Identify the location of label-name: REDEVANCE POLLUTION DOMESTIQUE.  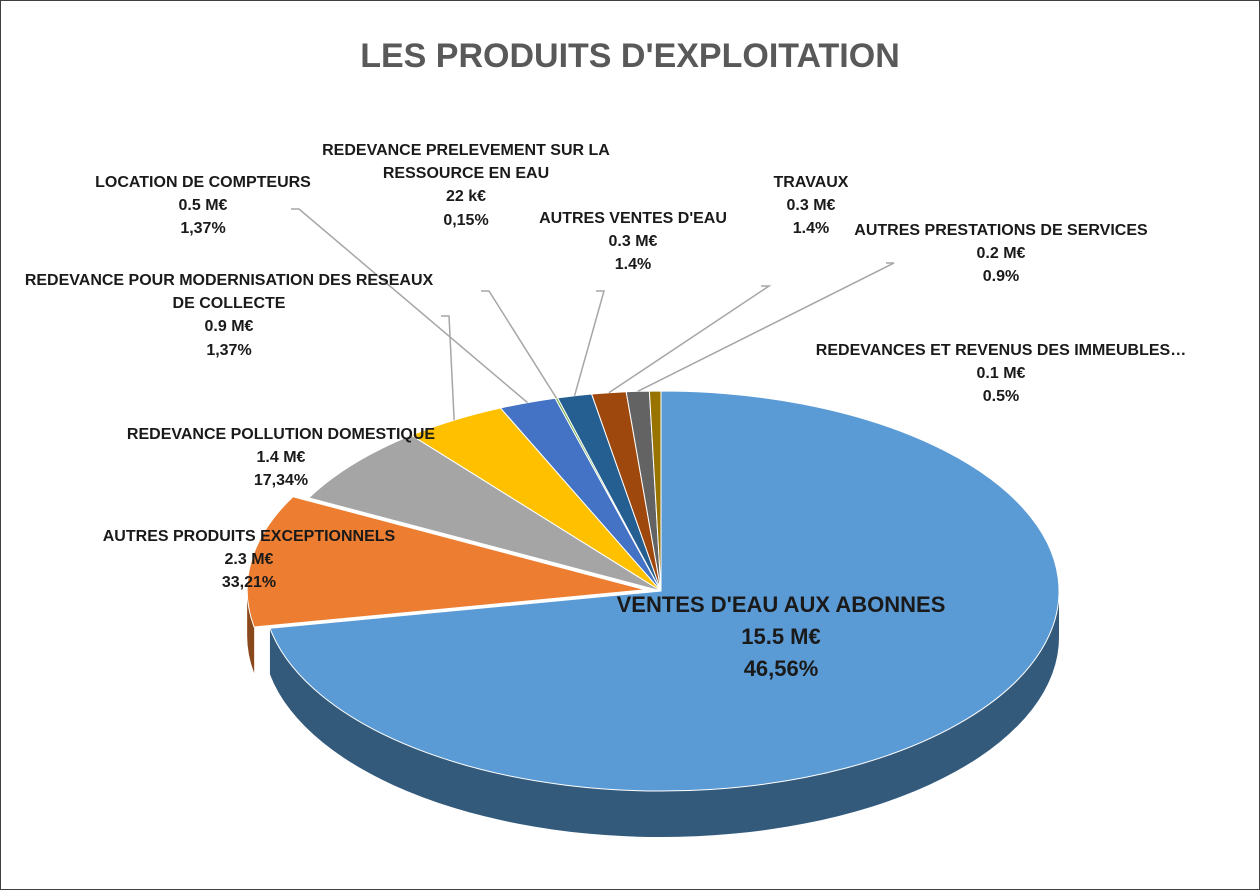
(281, 434).